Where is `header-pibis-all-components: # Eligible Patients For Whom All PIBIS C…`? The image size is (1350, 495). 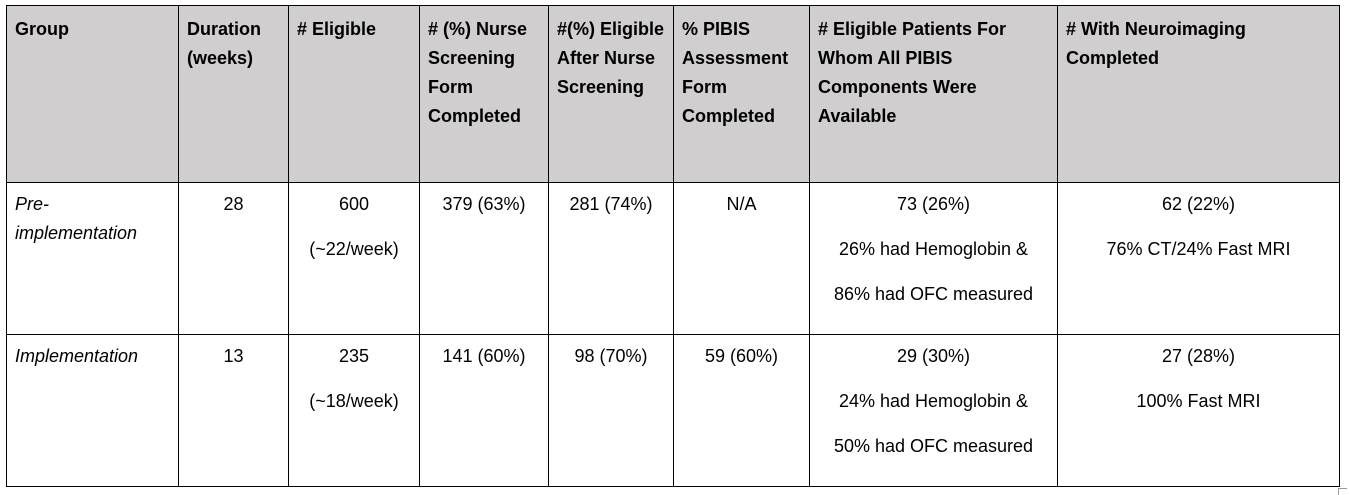
header-pibis-all-components: # Eligible Patients For Whom All PIBIS C… is located at coordinates (933, 94).